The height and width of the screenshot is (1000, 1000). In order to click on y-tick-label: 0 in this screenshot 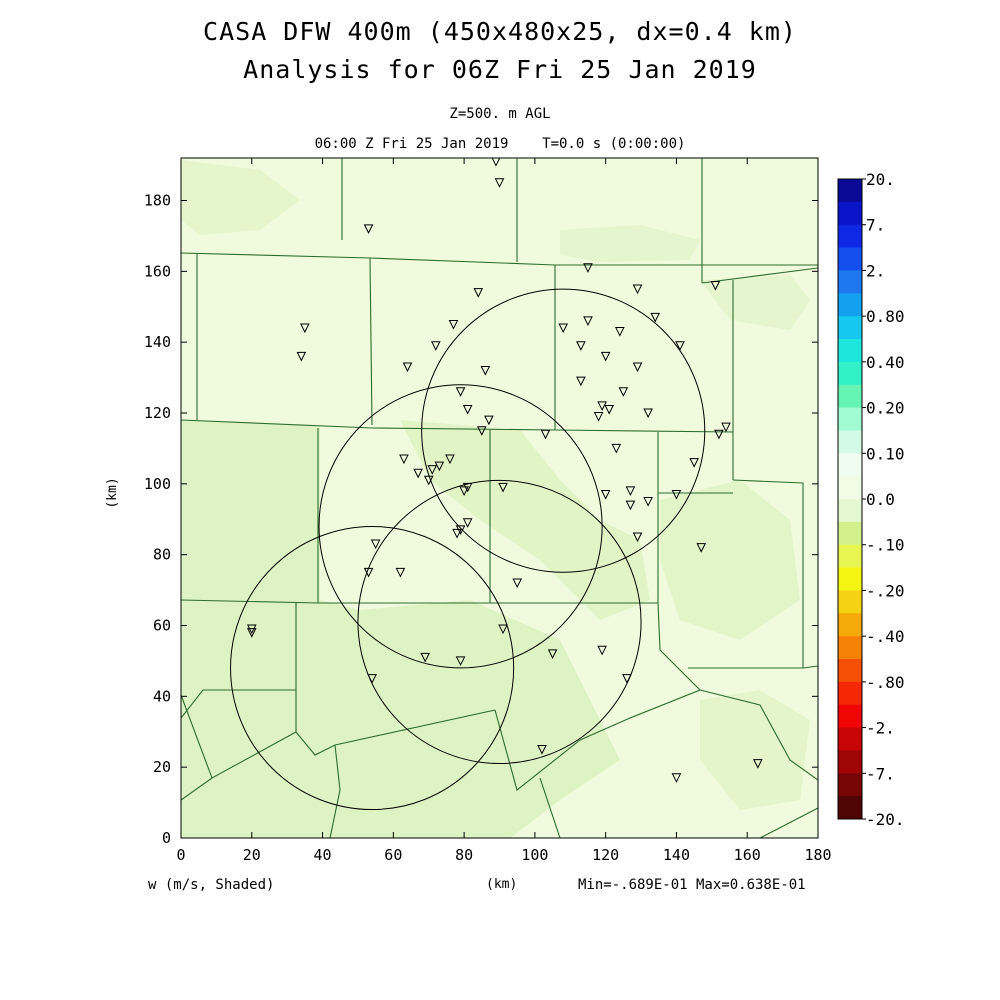, I will do `click(166, 838)`.